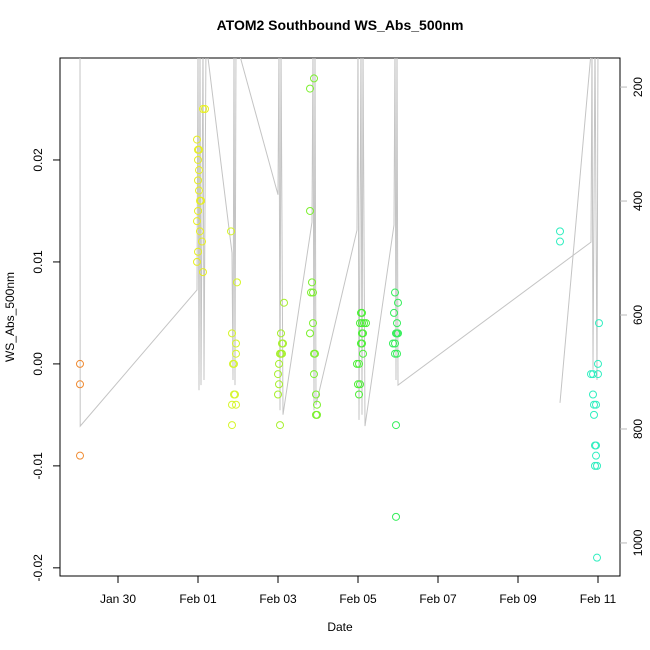  I want to click on x-tick-label: Feb 11, so click(598, 599).